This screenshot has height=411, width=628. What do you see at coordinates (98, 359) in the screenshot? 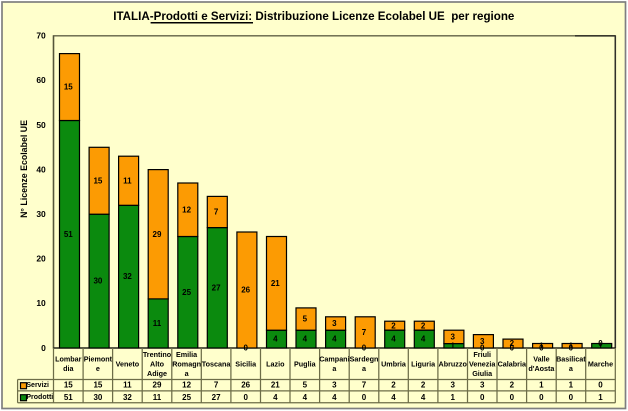
I see `svg-text: Piemont` at bounding box center [98, 359].